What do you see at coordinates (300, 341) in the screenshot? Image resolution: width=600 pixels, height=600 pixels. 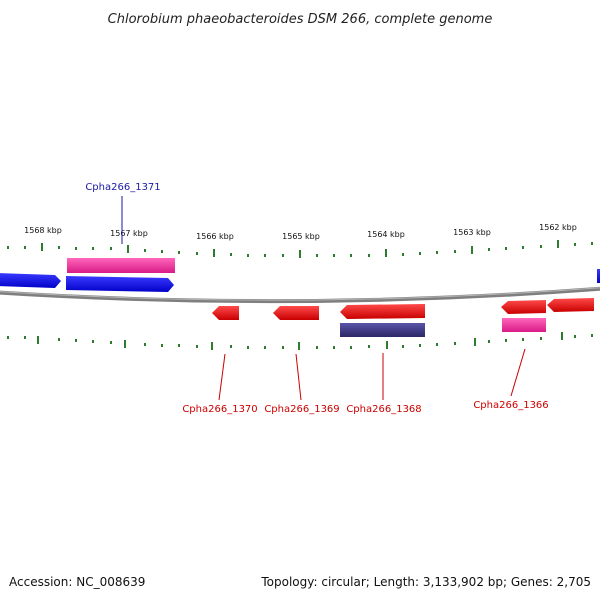 I see `inner-tick-row` at bounding box center [300, 341].